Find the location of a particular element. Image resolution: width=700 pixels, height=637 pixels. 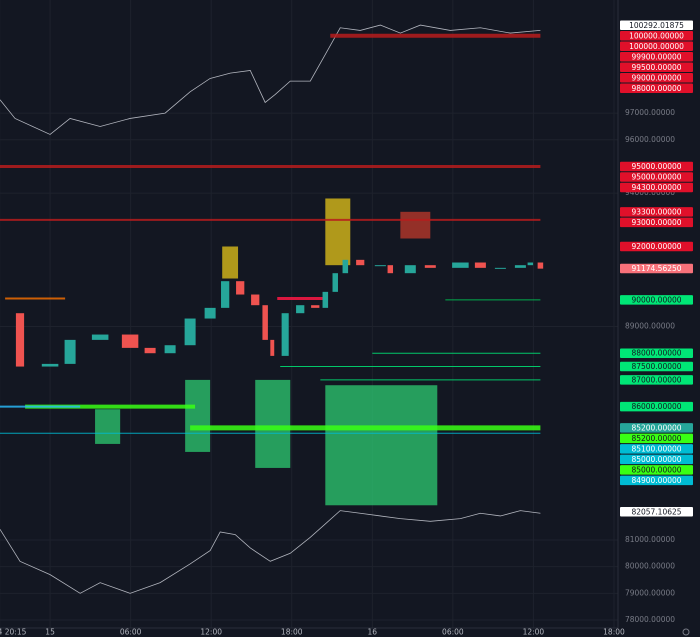

price-label: 88000.00000 is located at coordinates (656, 353).